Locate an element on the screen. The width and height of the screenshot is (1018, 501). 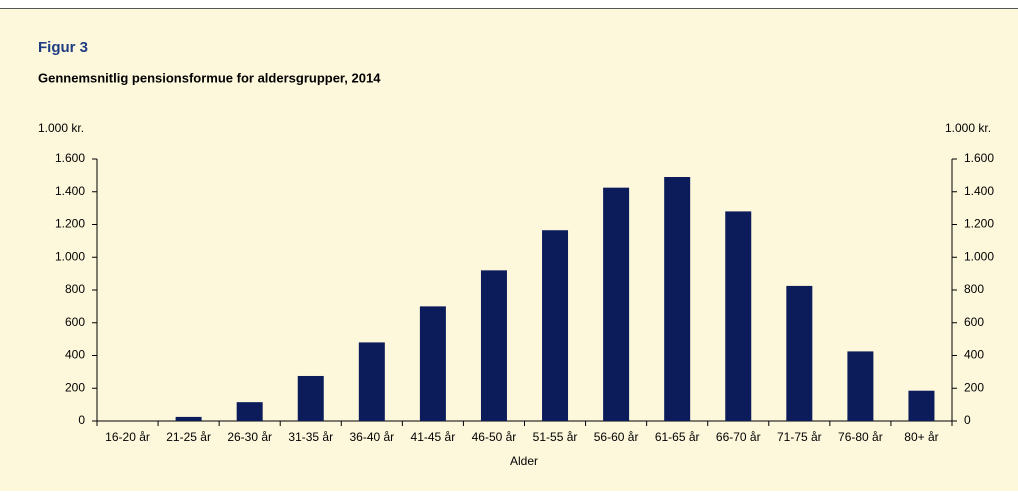
figure-label: Figur 3 is located at coordinates (63, 47).